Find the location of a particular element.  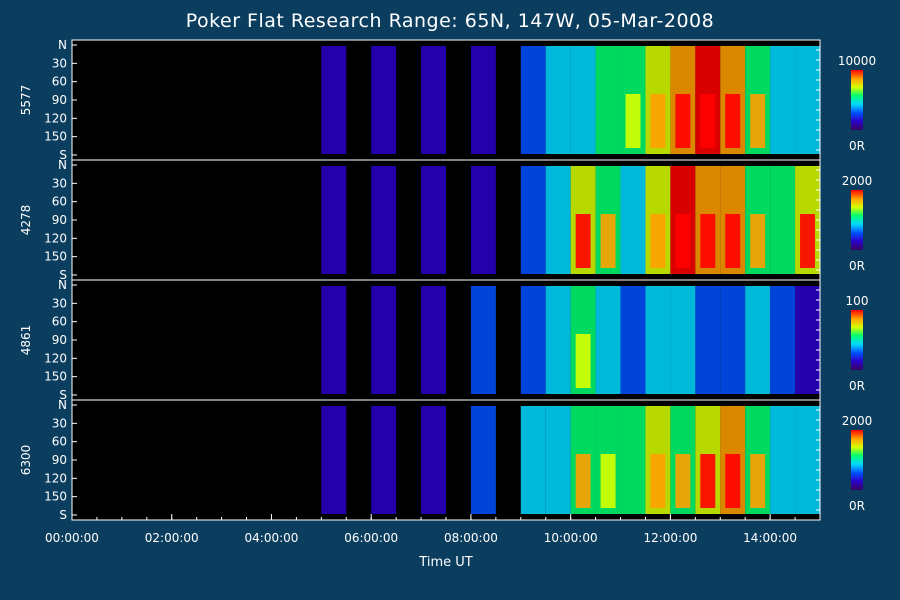

x-tick-label: 08:00:00 is located at coordinates (471, 538).